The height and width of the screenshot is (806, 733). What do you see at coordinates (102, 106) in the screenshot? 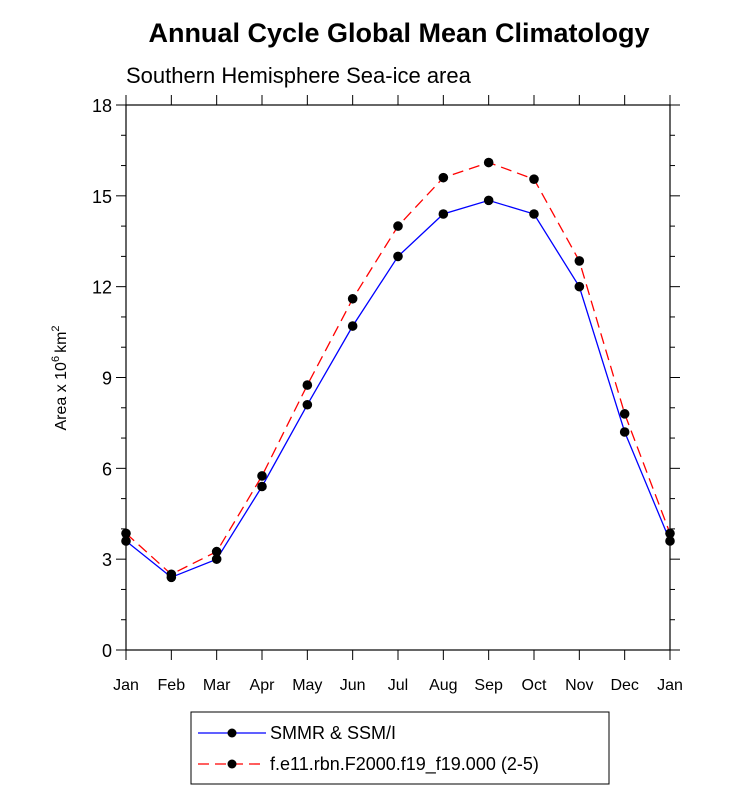
I see `y-tick-label: 18` at bounding box center [102, 106].